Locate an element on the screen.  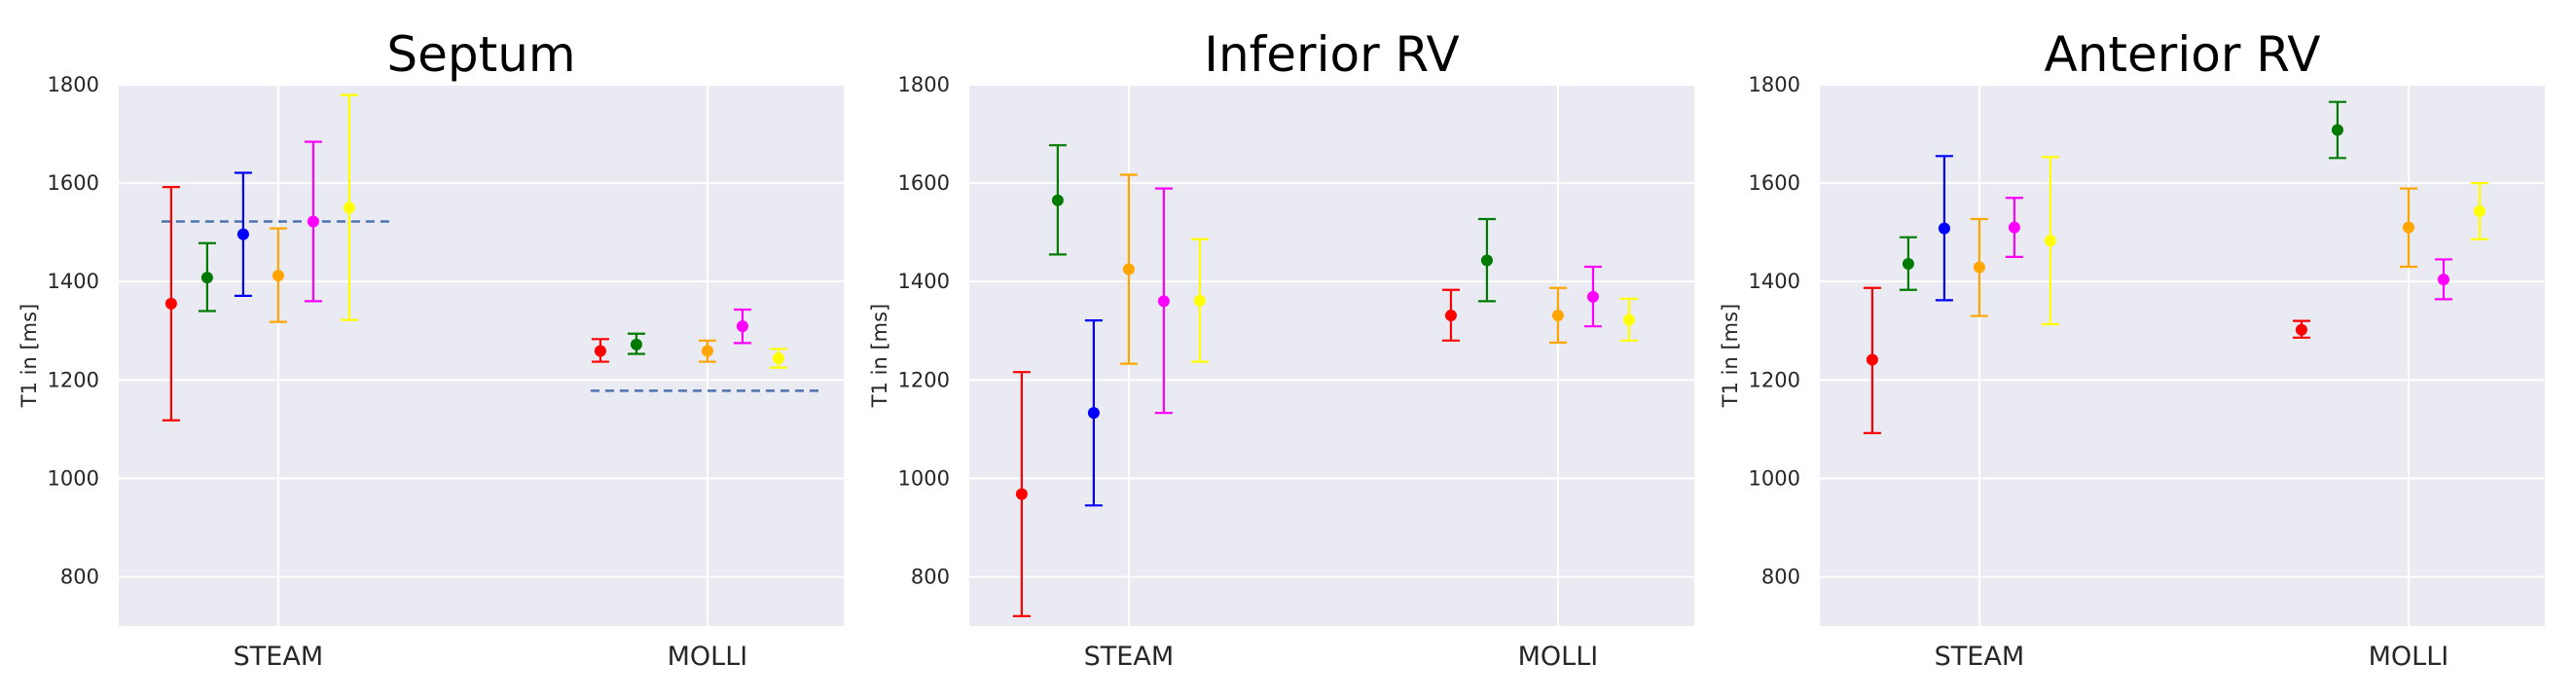
chart-title: Inferior RV is located at coordinates (1332, 54).